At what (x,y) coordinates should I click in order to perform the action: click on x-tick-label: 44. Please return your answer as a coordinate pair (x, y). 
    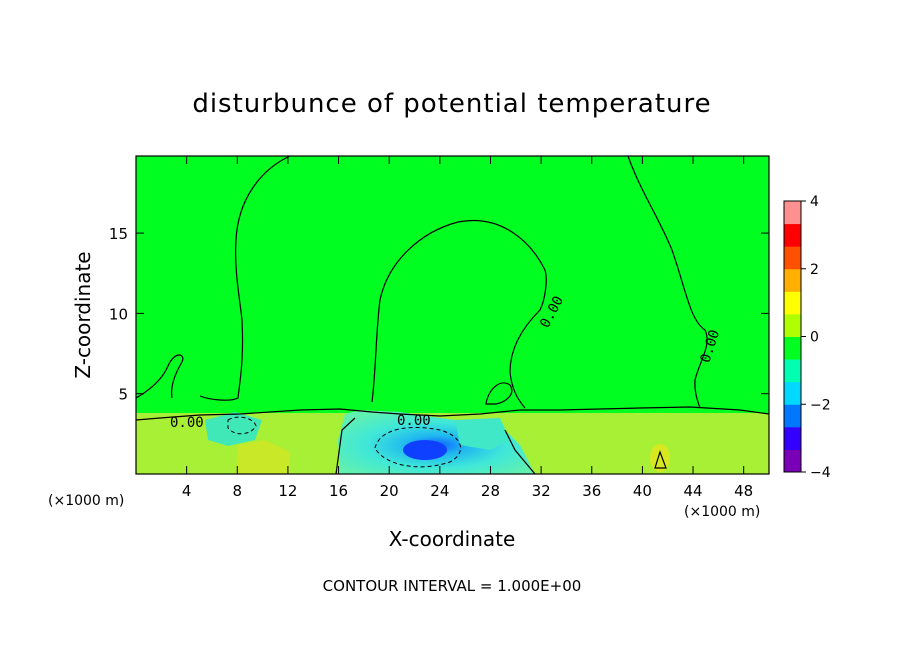
    Looking at the image, I should click on (692, 491).